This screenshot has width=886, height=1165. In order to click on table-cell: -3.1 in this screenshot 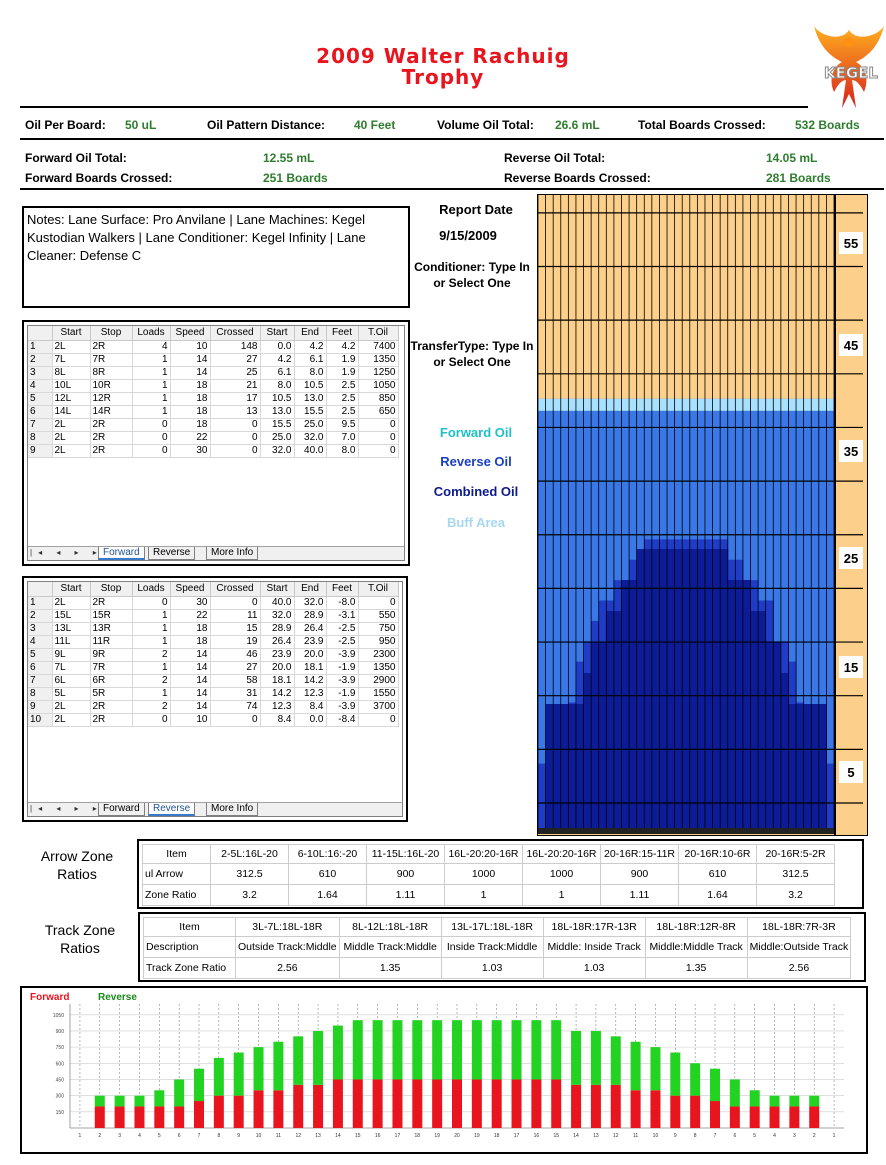, I will do `click(342, 616)`.